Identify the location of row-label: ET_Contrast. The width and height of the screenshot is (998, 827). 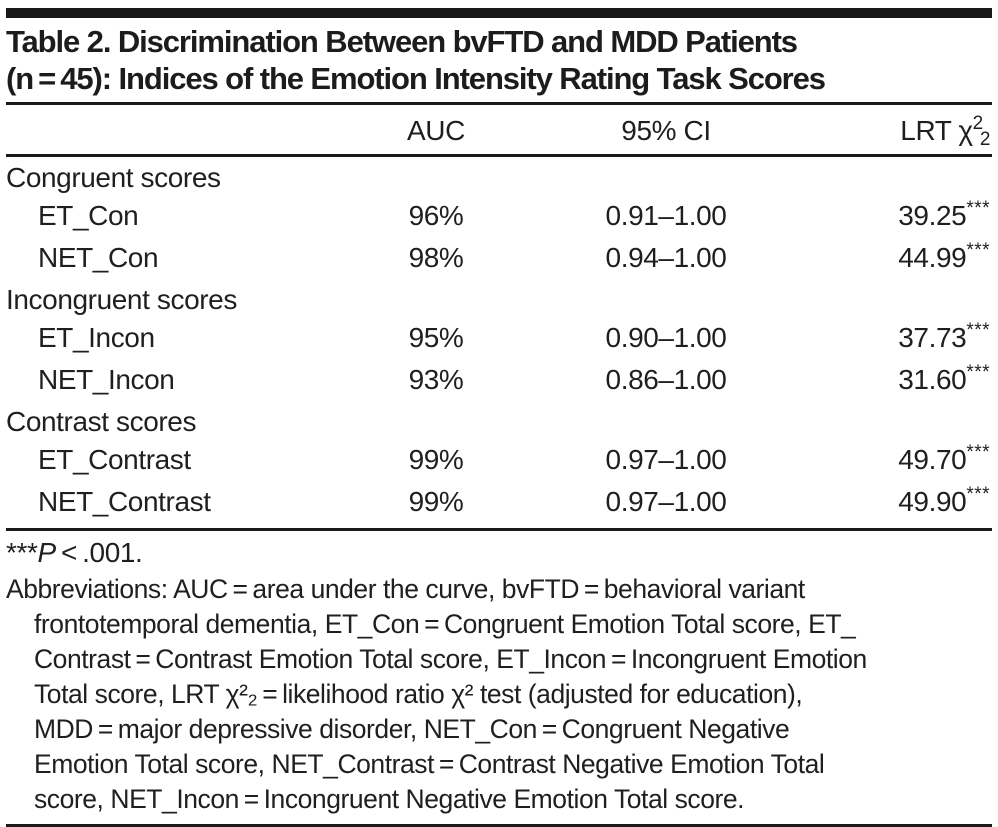
(114, 459).